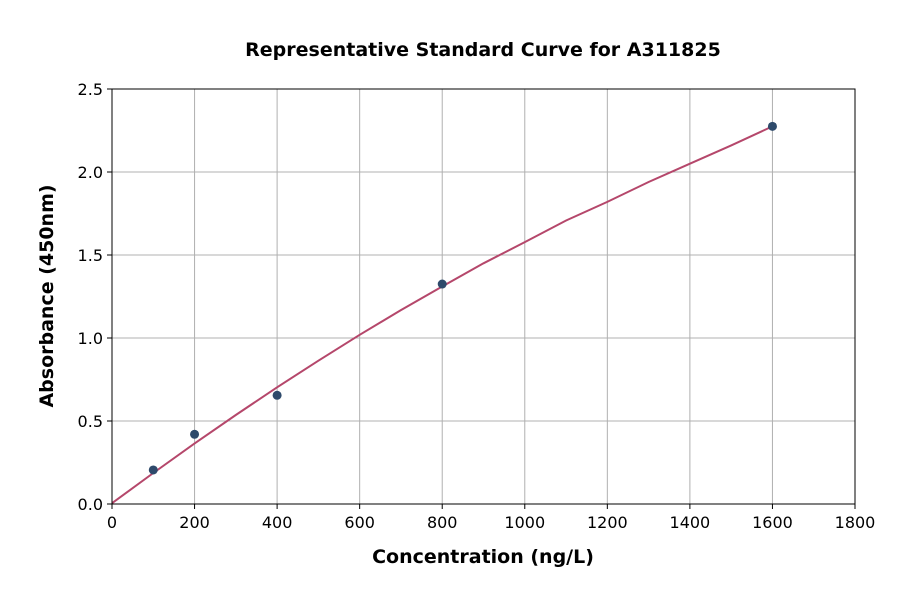 This screenshot has width=900, height=594. Describe the element at coordinates (524, 522) in the screenshot. I see `x-tick-label: 1000` at that location.